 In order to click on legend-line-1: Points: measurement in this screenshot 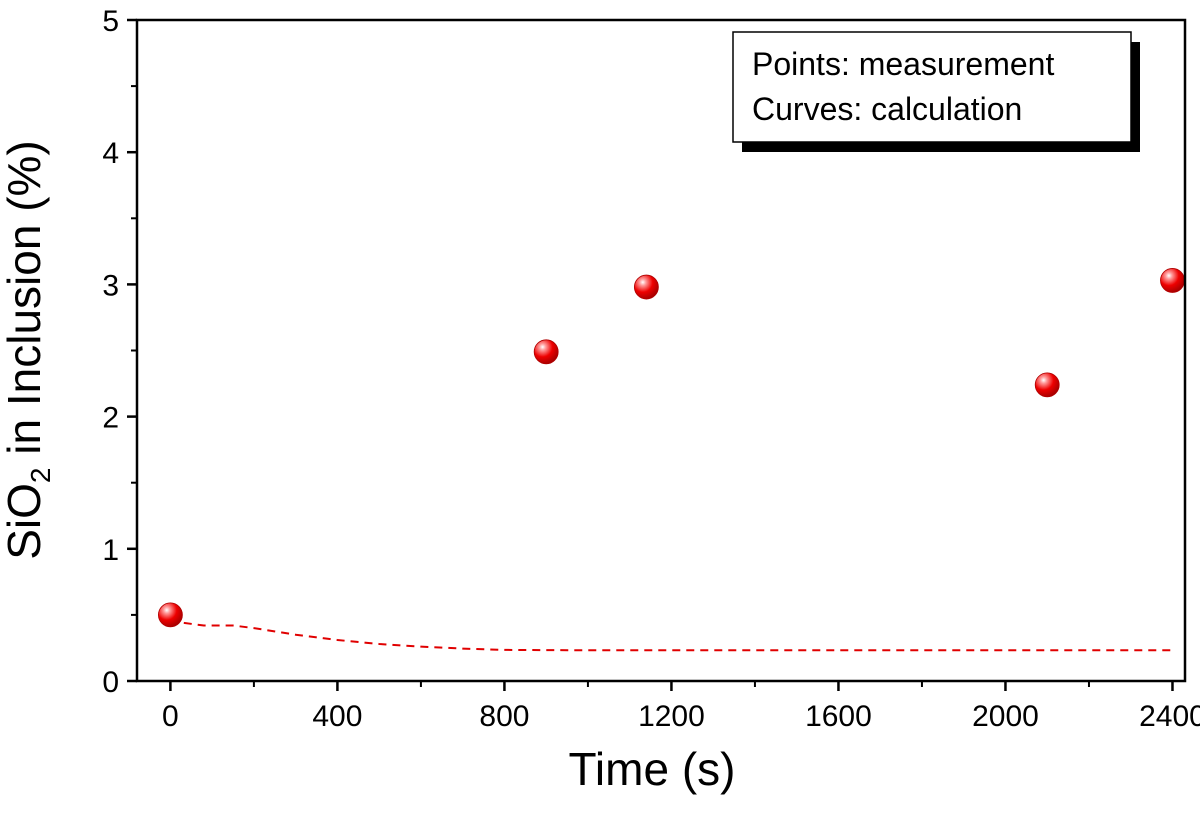, I will do `click(903, 64)`.